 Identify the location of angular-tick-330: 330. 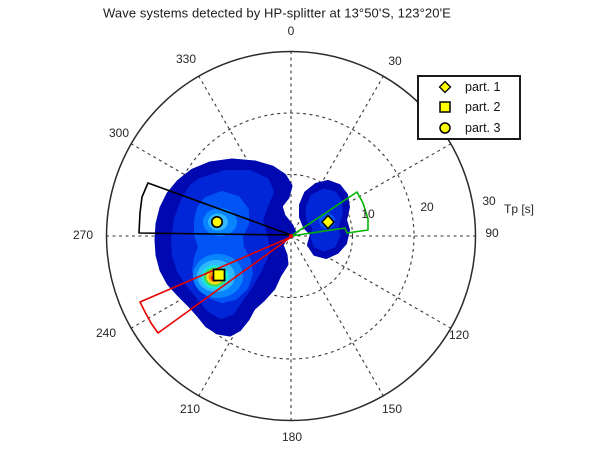
(186, 59).